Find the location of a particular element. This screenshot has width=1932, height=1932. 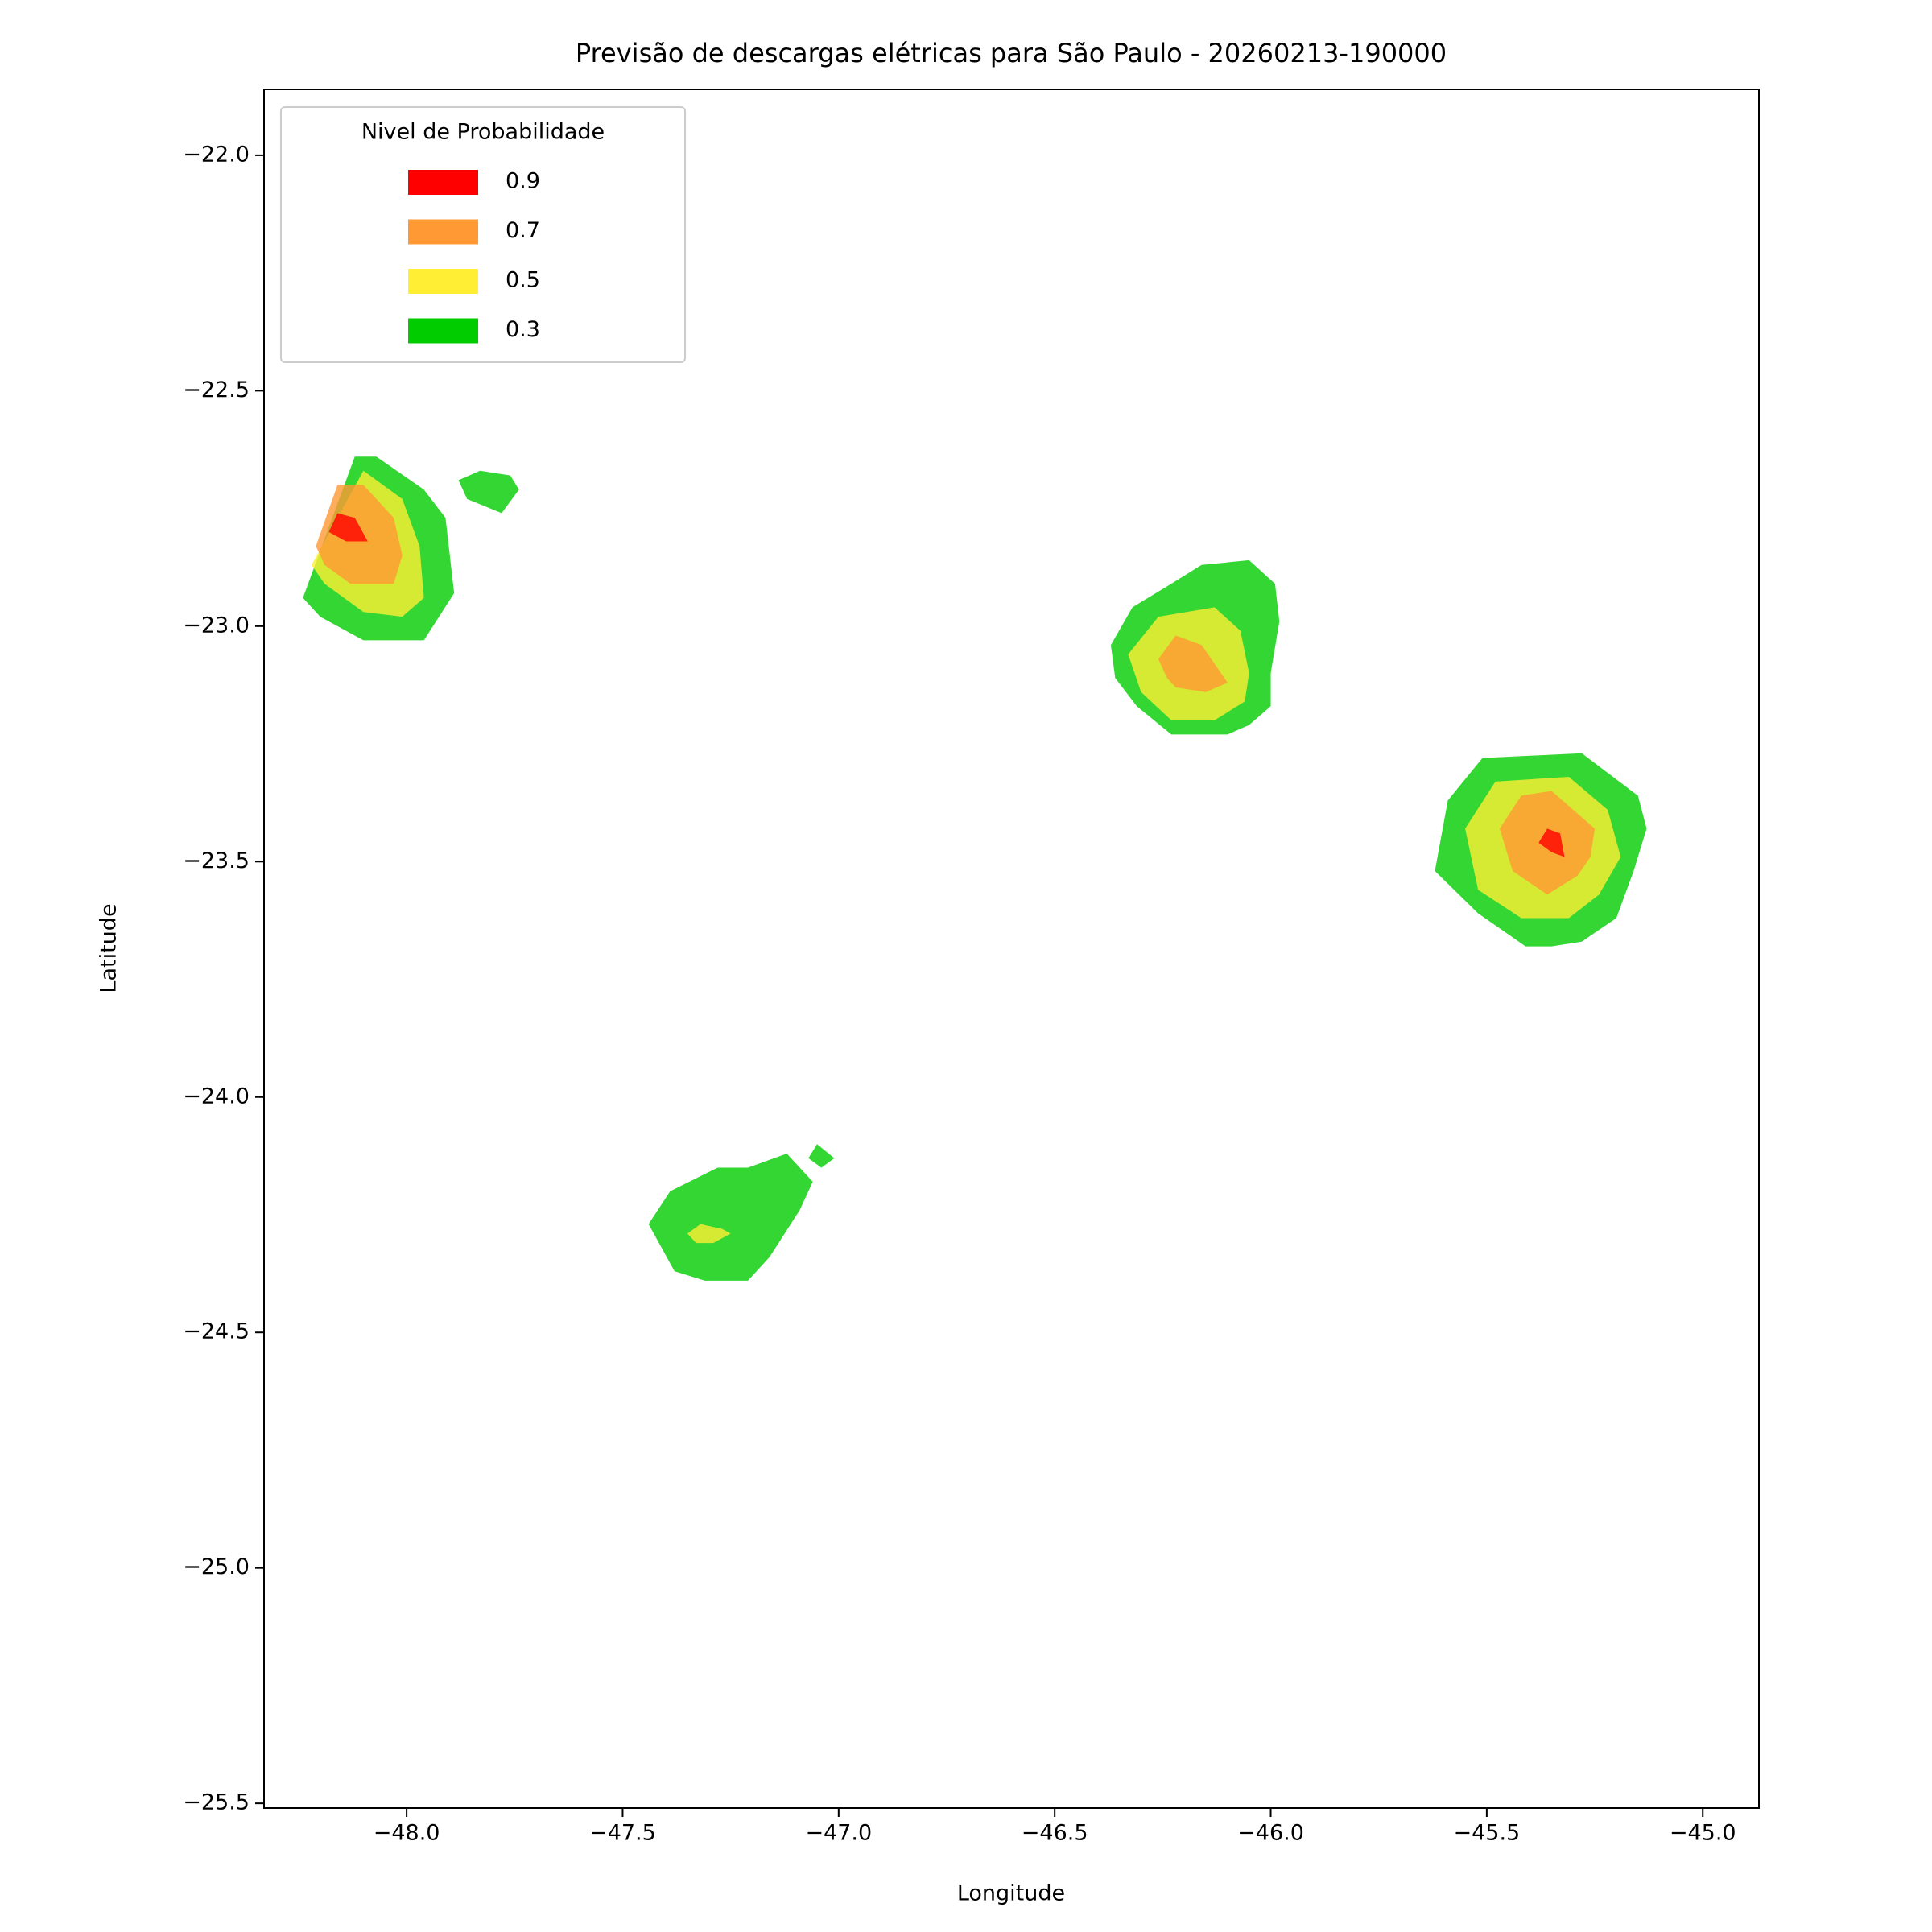

x-axis-label: Longitude is located at coordinates (1011, 1893).